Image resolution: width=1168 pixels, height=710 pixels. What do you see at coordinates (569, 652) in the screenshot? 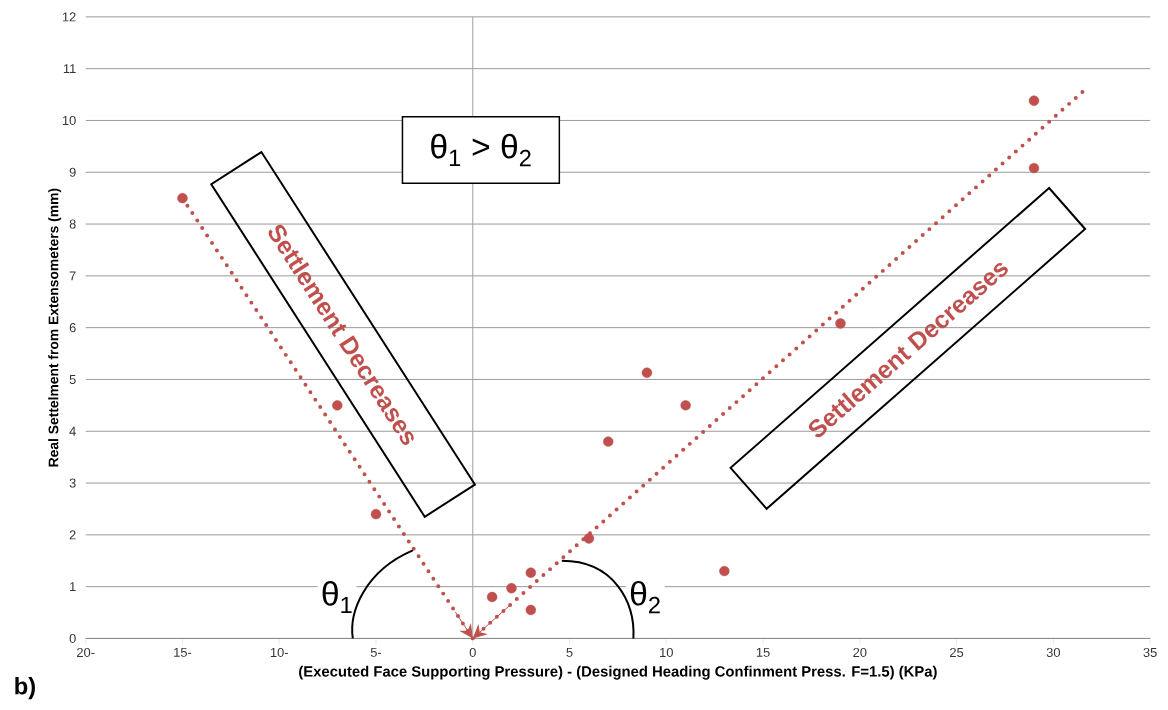
I see `x-tick-label: 5` at bounding box center [569, 652].